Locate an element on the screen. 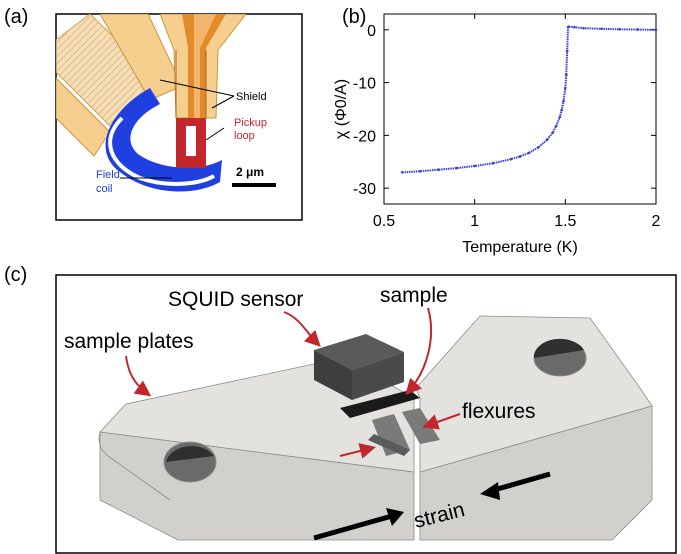 This screenshot has width=681, height=554. sample-arrow is located at coordinates (418, 351).